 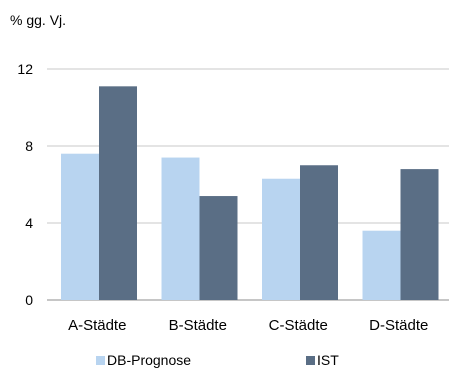 I want to click on x-tick-label: A-Städte, so click(x=97, y=325).